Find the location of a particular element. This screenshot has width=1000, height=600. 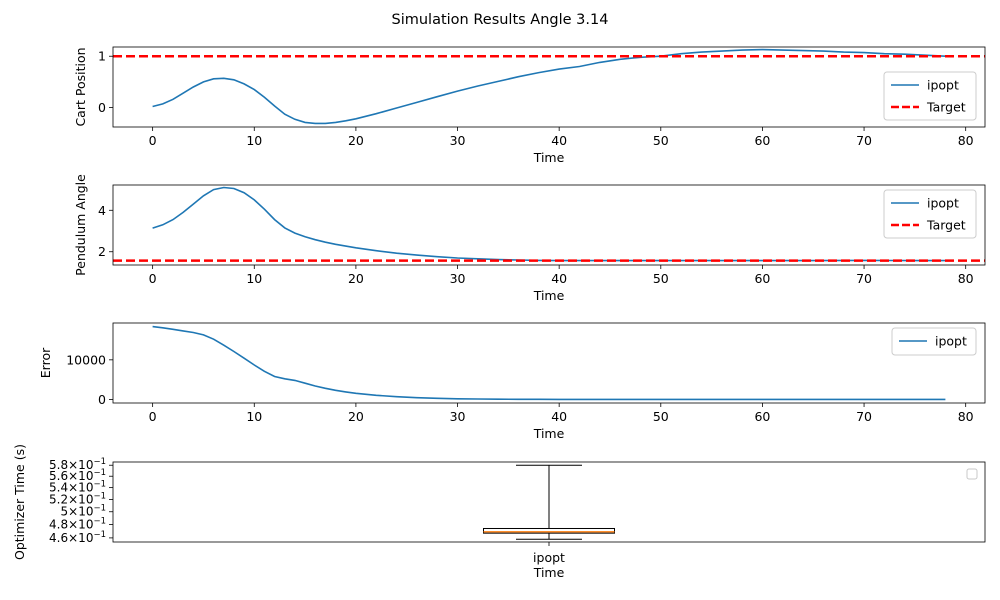

y-tick-label: 5.2×10−1 is located at coordinates (77, 498).